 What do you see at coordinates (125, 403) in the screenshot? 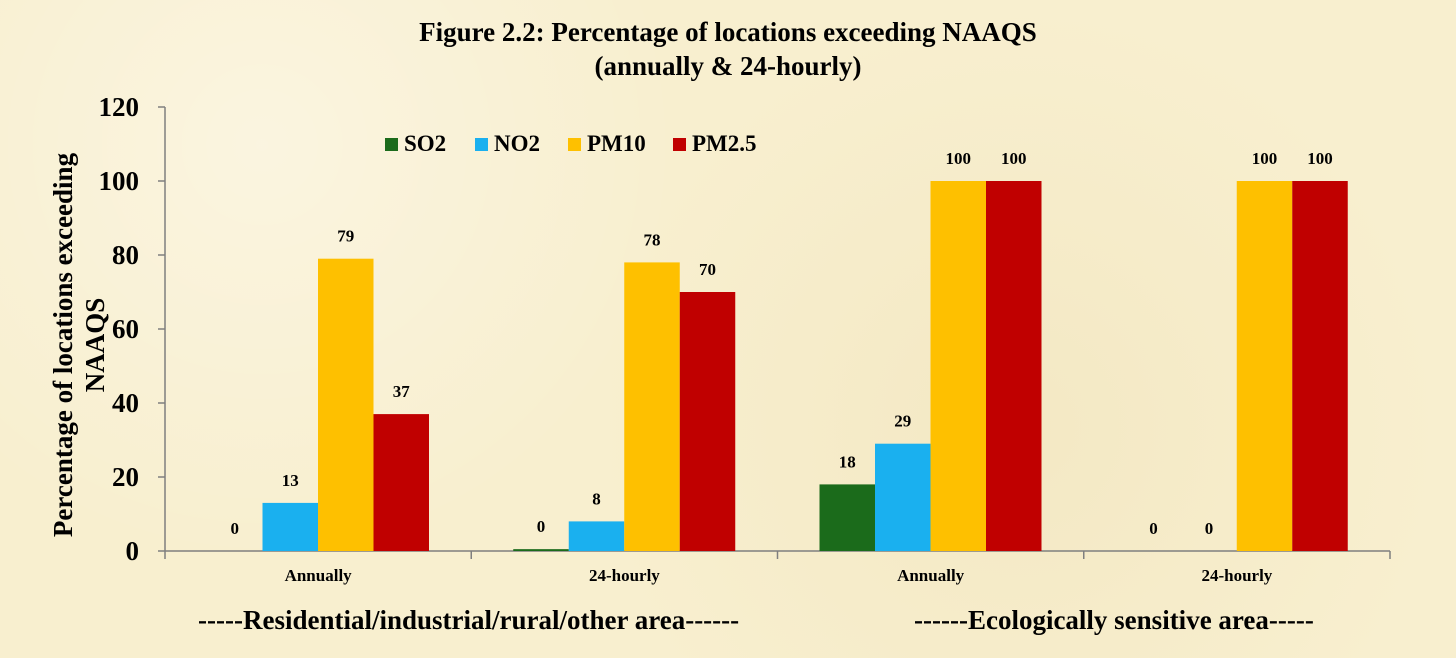
I see `y-tick-label: 40` at bounding box center [125, 403].